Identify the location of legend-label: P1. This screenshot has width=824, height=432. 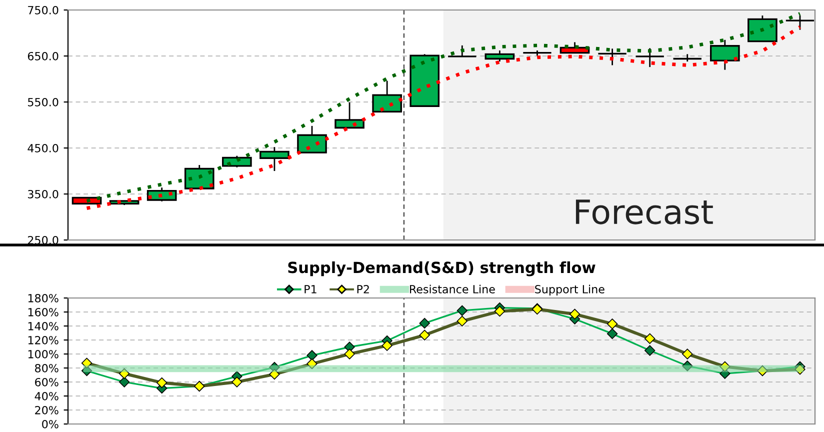
(310, 289).